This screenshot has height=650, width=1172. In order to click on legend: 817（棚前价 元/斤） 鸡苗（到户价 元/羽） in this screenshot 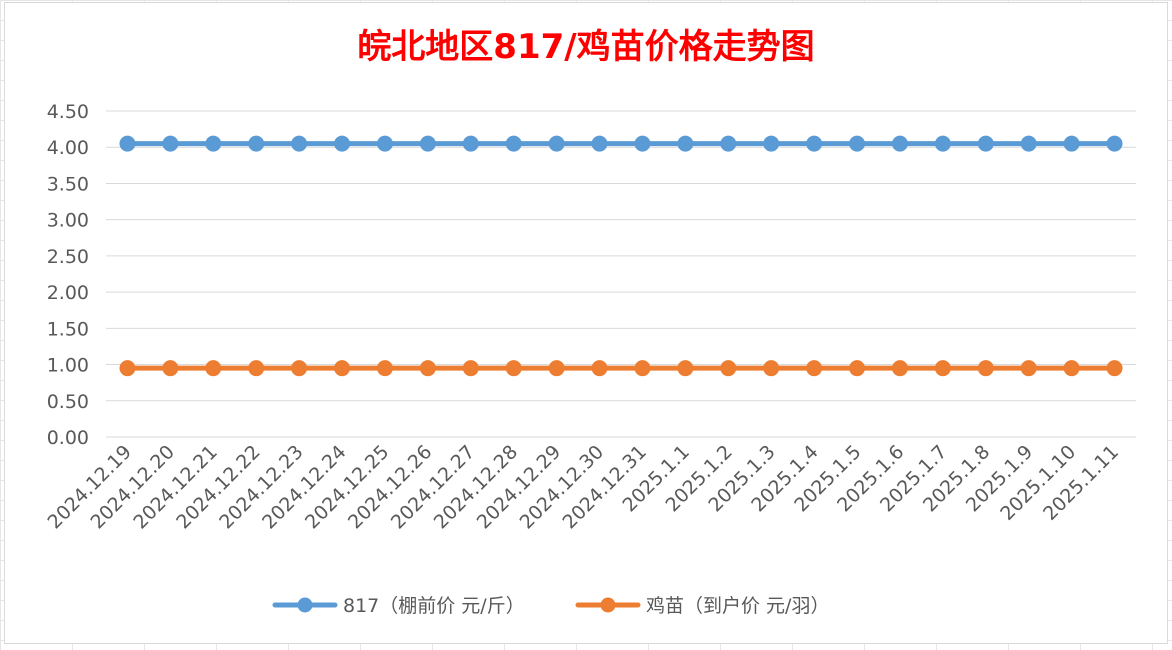, I will do `click(550, 606)`.